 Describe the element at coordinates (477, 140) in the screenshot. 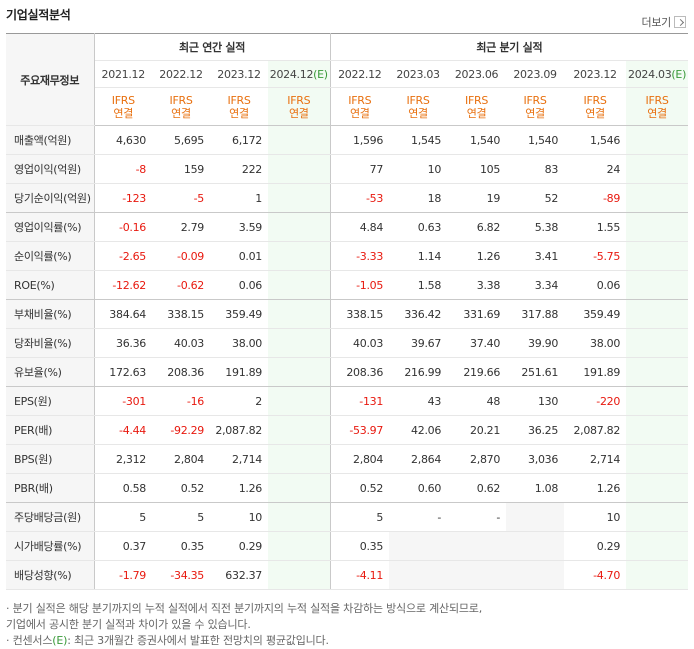

I see `quarter-value-cell: 1,540` at that location.